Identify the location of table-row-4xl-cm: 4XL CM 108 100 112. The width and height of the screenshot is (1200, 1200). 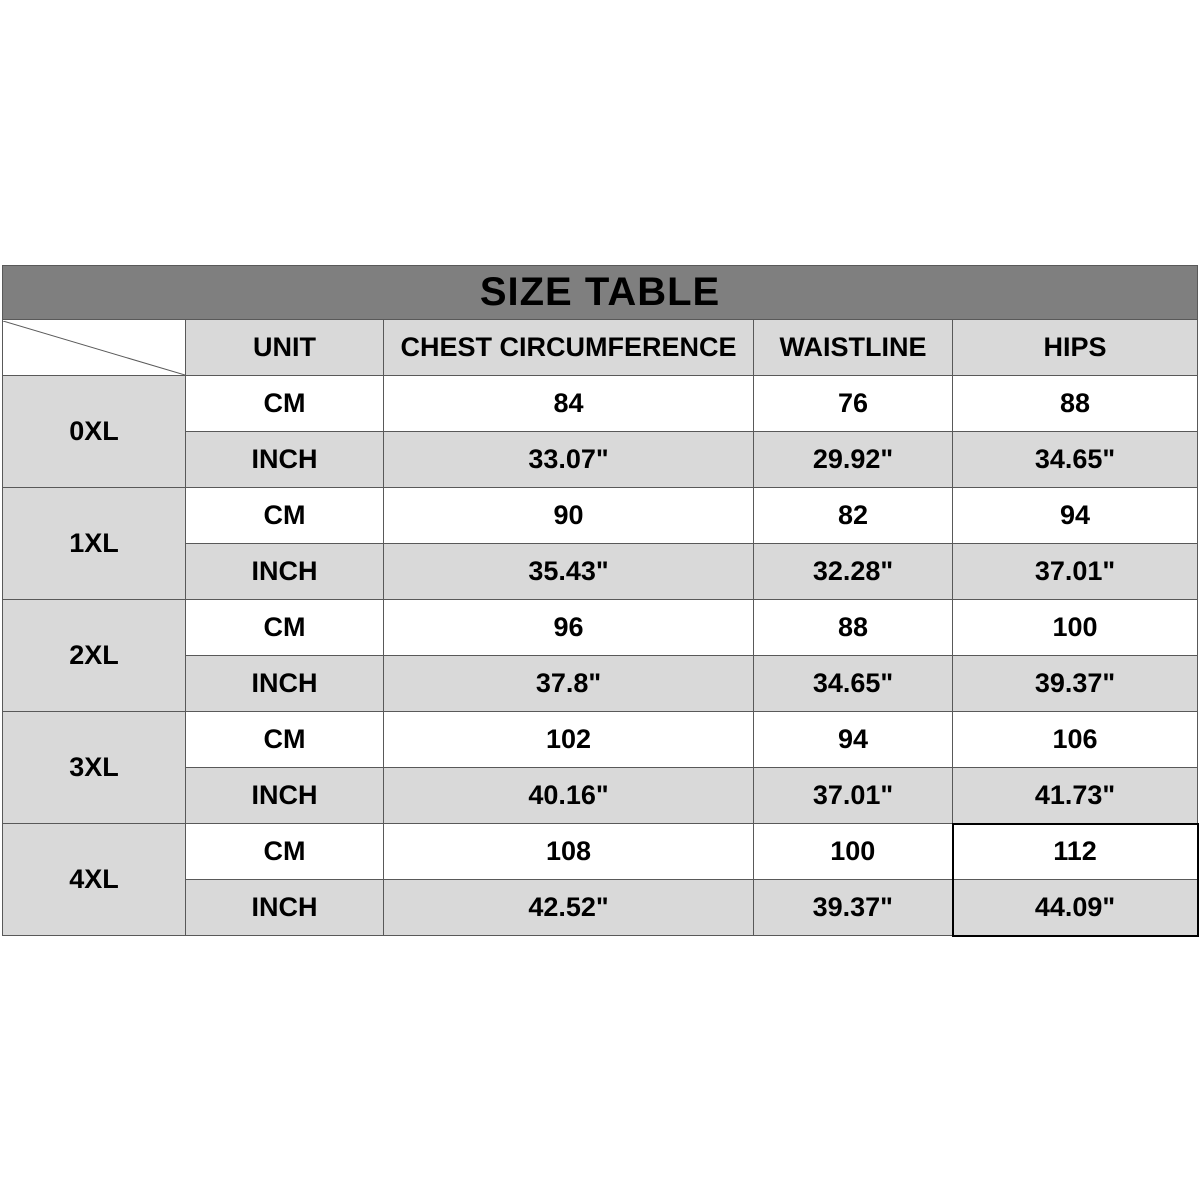
(600, 879).